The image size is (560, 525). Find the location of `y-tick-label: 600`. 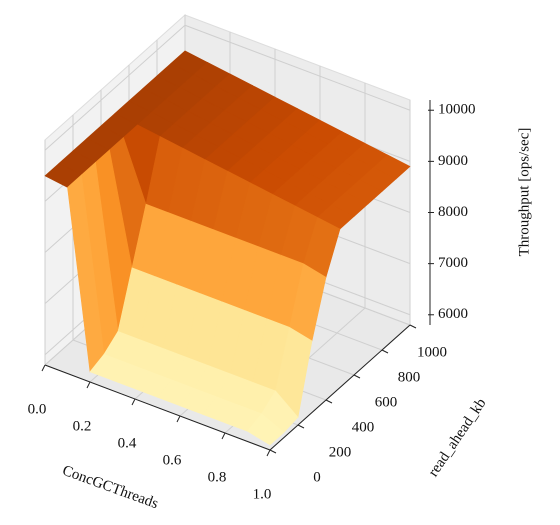

y-tick-label: 600 is located at coordinates (386, 402).